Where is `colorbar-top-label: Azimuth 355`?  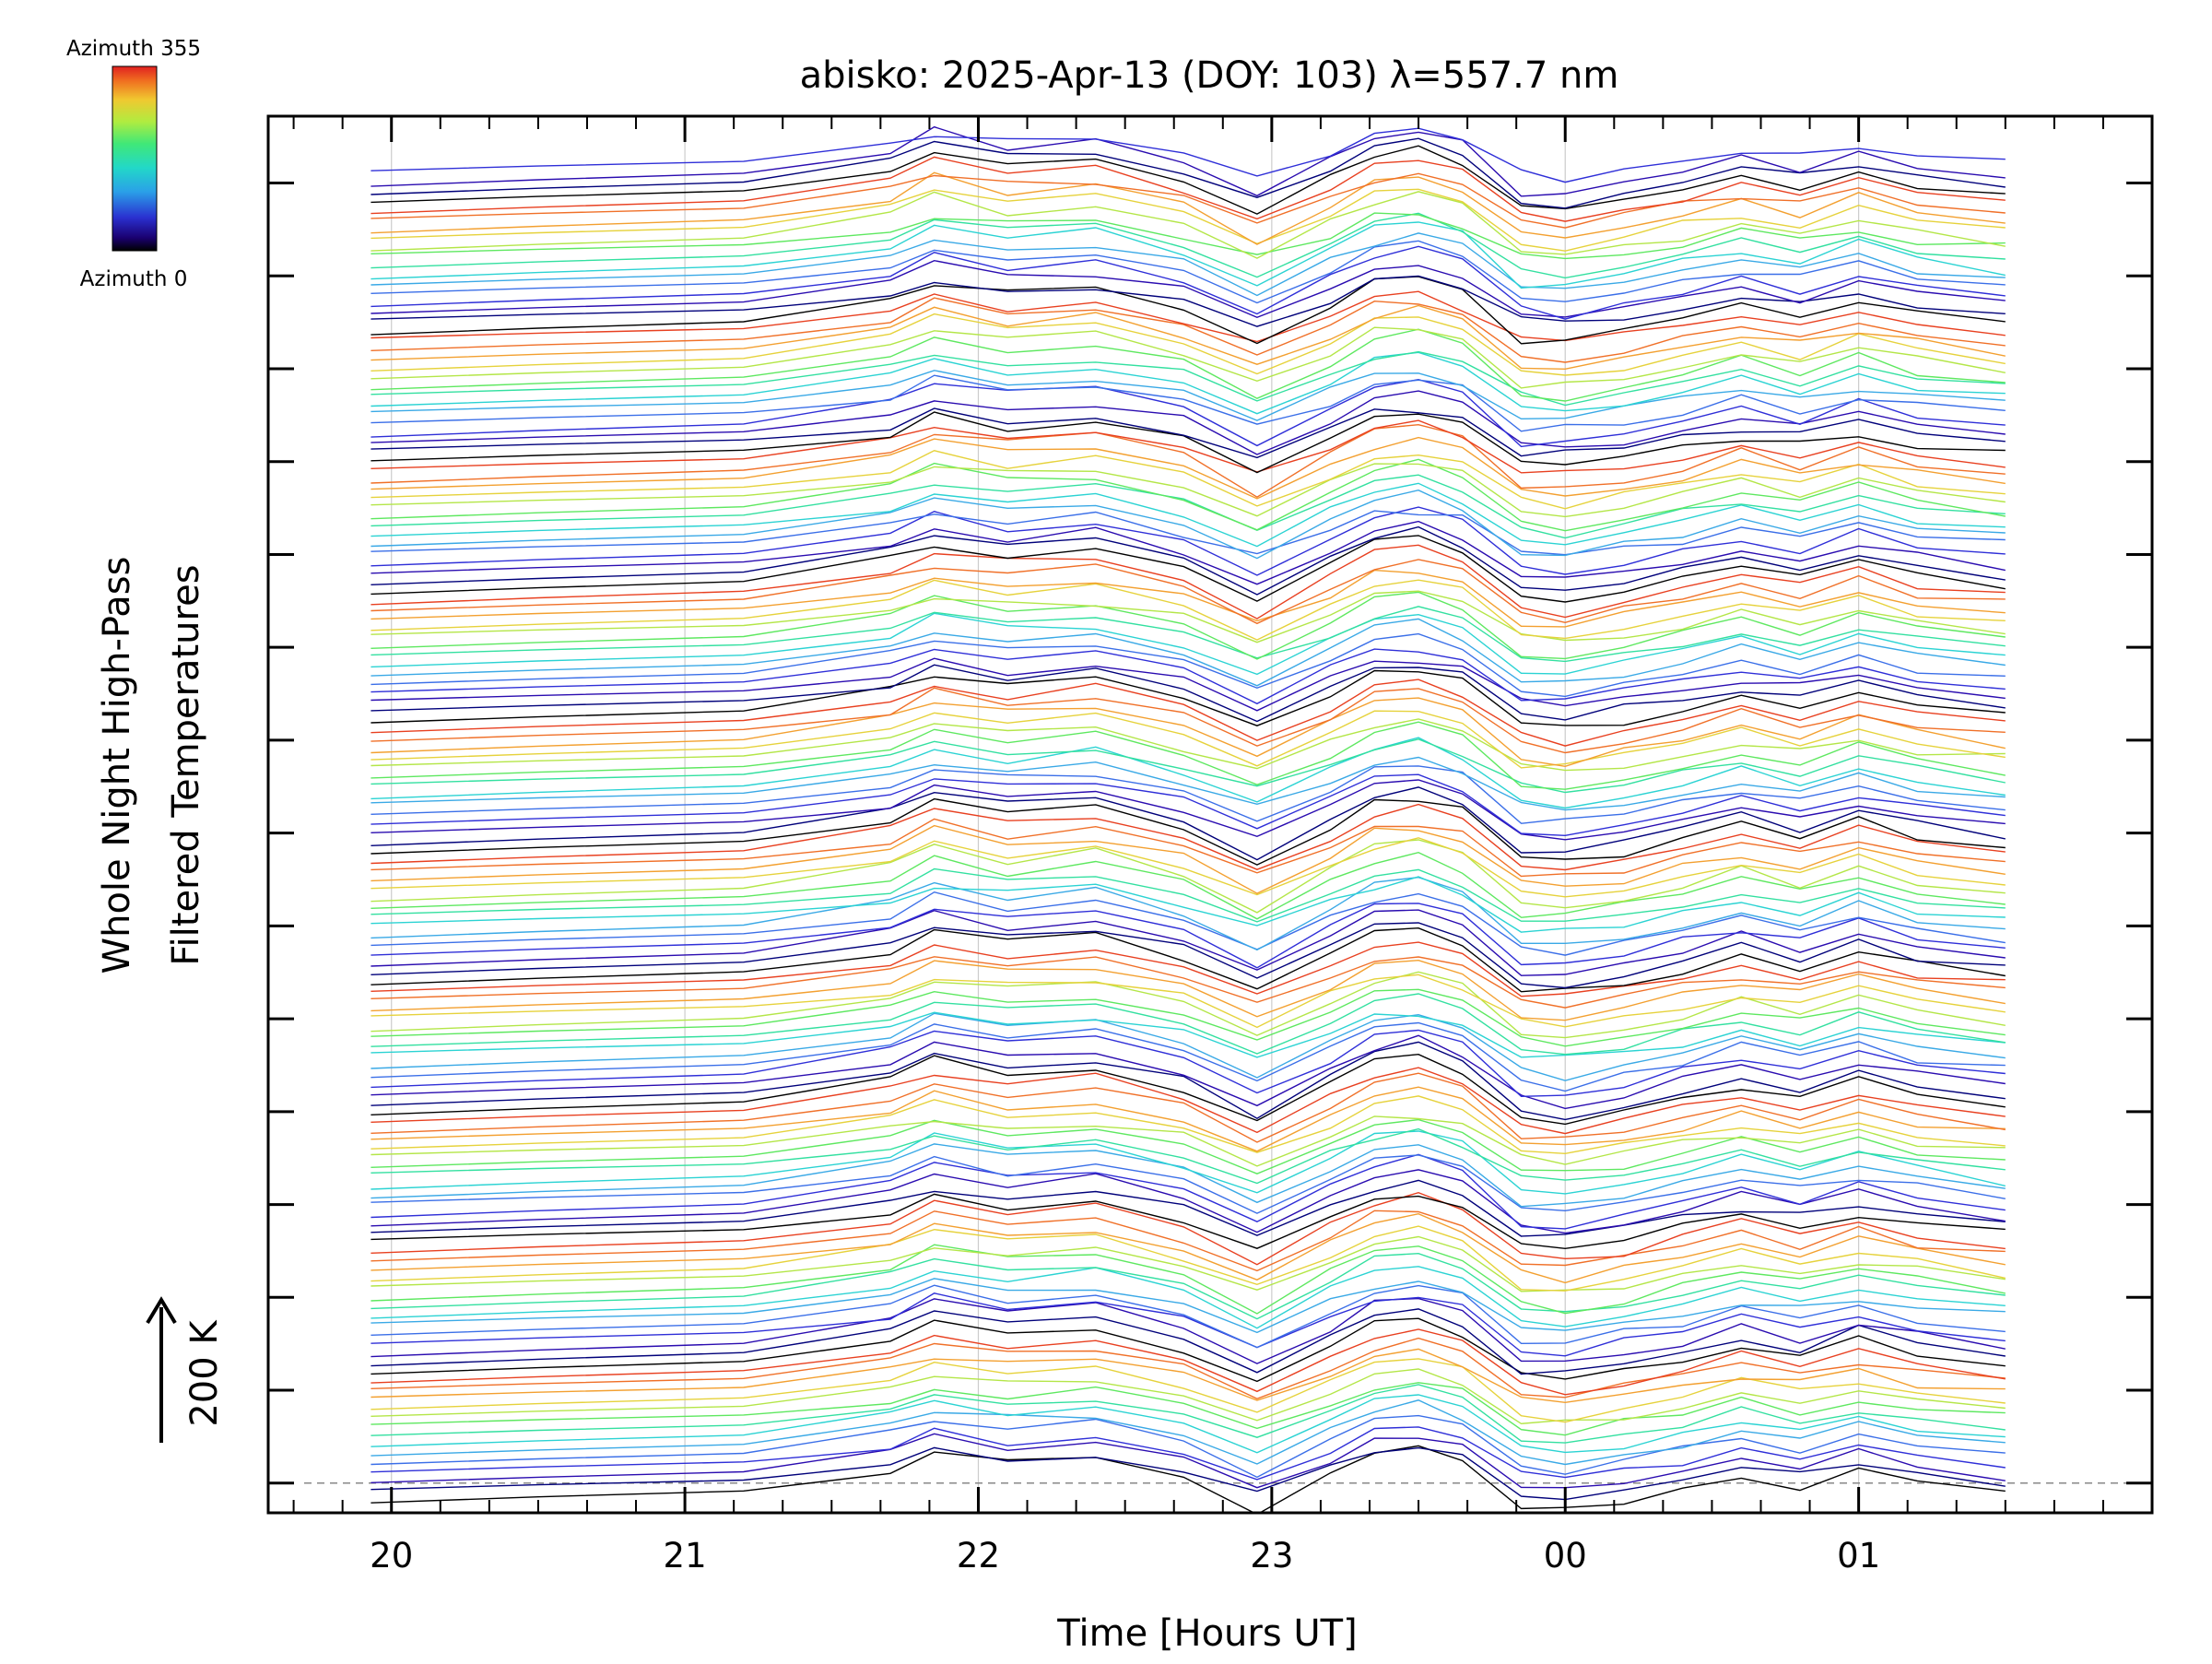 colorbar-top-label: Azimuth 355 is located at coordinates (133, 49).